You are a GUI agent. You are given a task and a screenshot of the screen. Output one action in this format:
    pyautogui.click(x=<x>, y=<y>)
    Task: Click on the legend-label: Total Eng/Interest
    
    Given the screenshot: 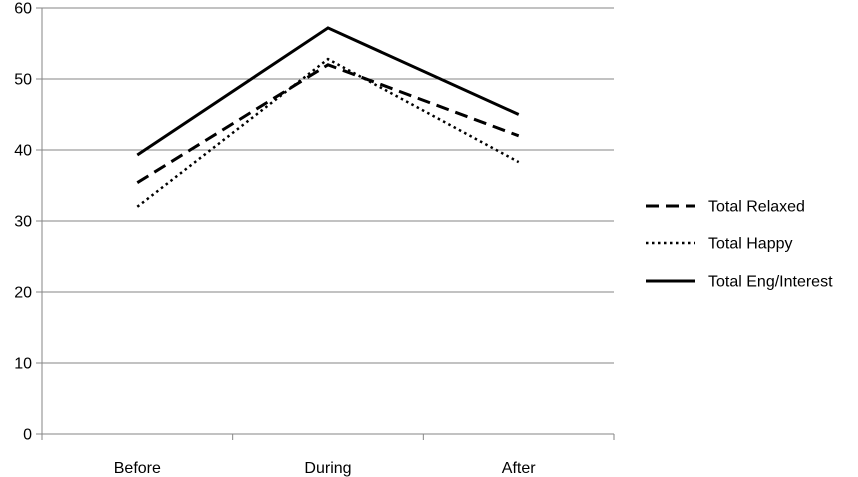 What is the action you would take?
    pyautogui.click(x=770, y=282)
    